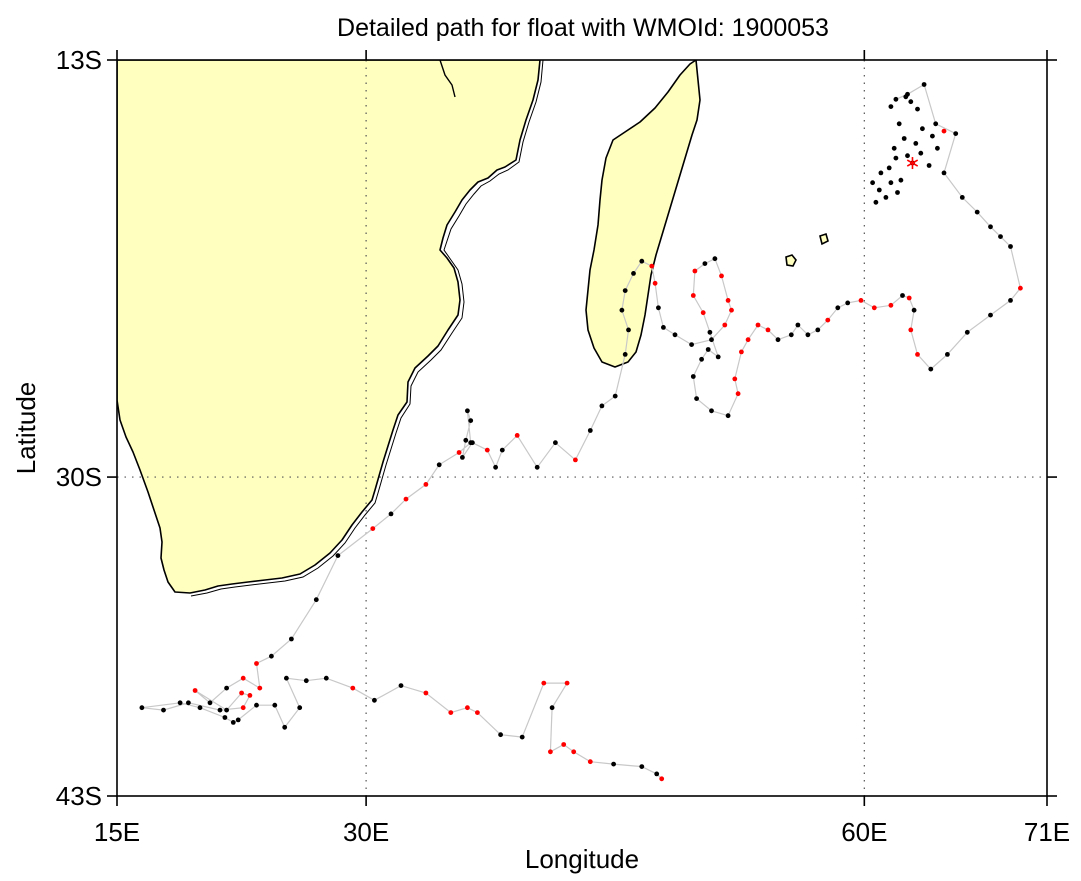 The width and height of the screenshot is (1081, 881). I want to click on x-tick-label-15E: 15E, so click(117, 832).